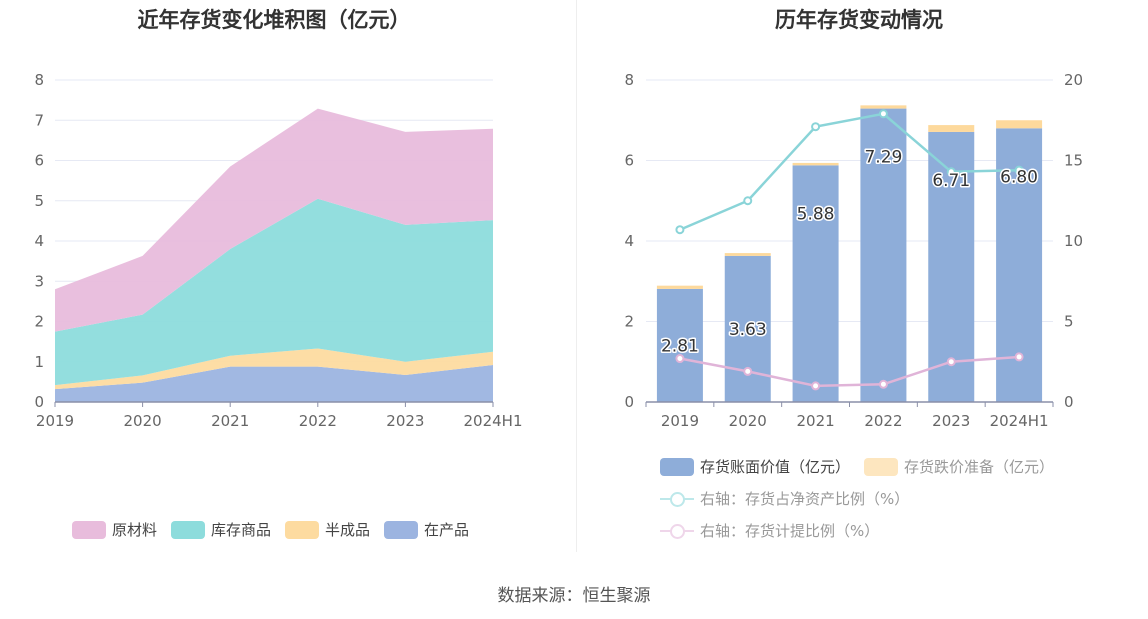 The width and height of the screenshot is (1148, 619). I want to click on left-y-tick-label: 5, so click(39, 201).